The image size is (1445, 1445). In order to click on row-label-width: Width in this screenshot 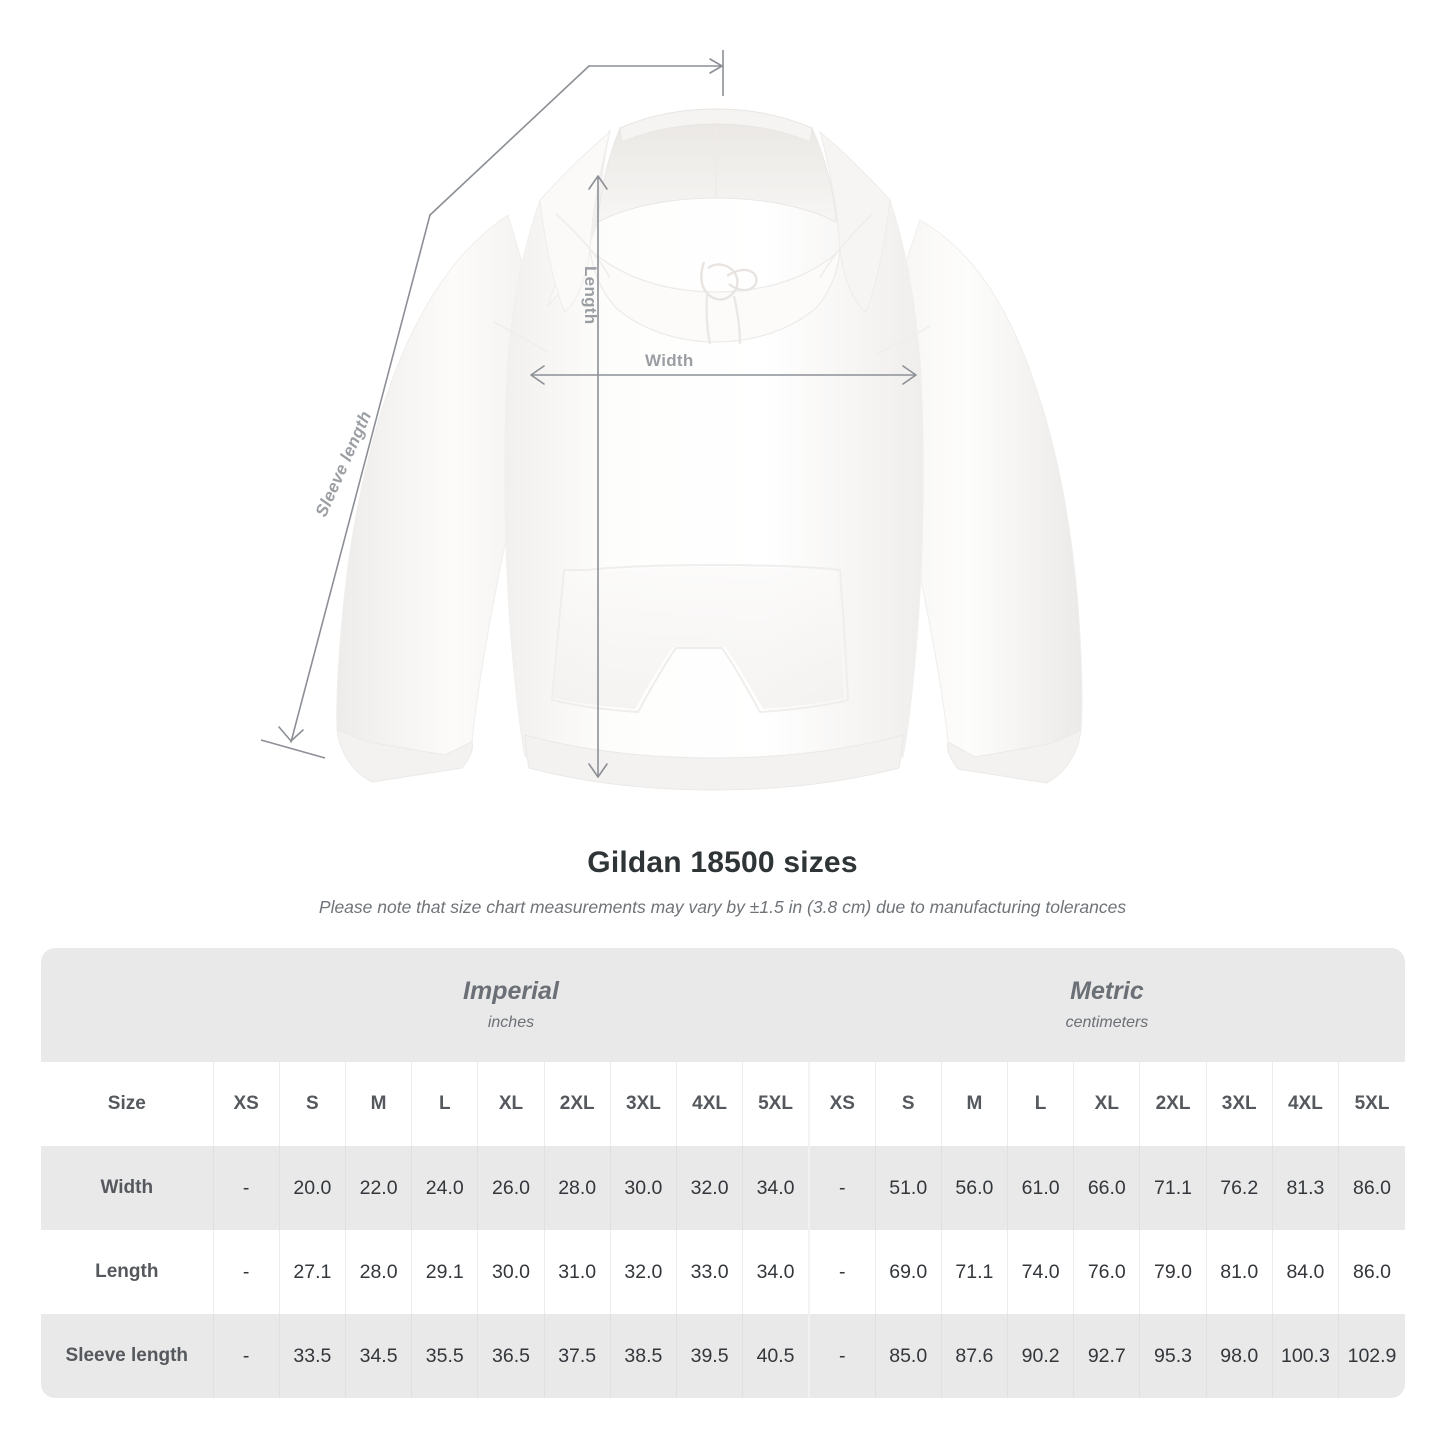, I will do `click(127, 1188)`.